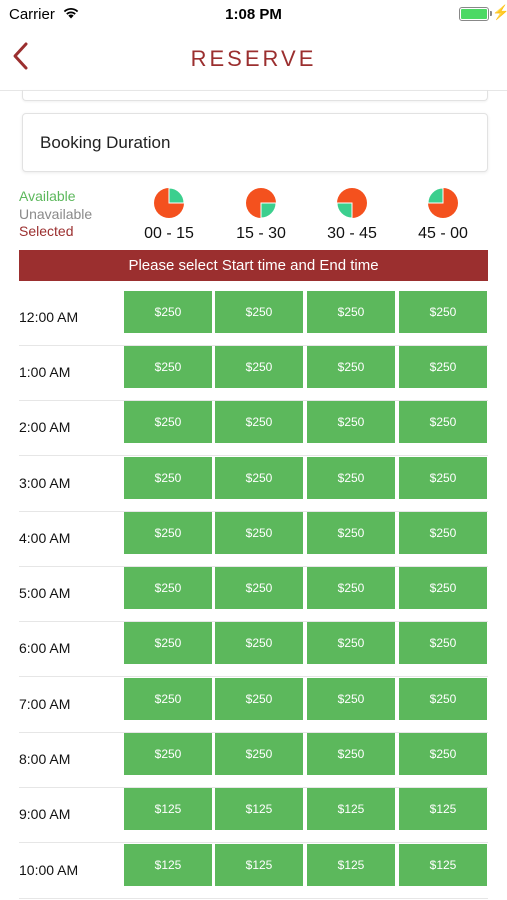 The image size is (507, 900). I want to click on row-time-label: 12:00 AM, so click(49, 317).